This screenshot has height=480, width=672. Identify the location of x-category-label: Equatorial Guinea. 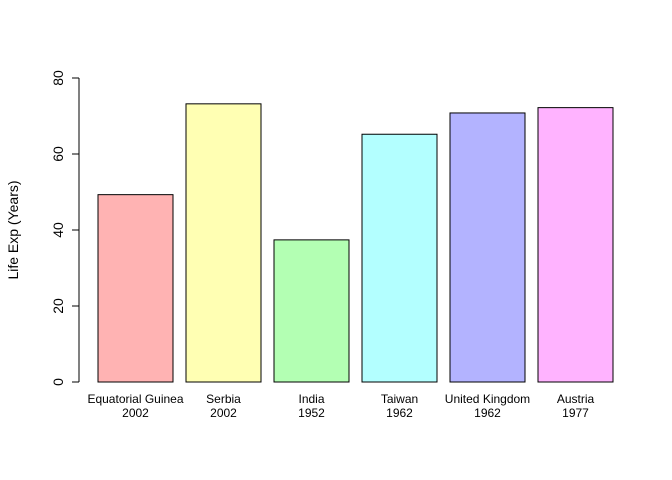
(135, 399).